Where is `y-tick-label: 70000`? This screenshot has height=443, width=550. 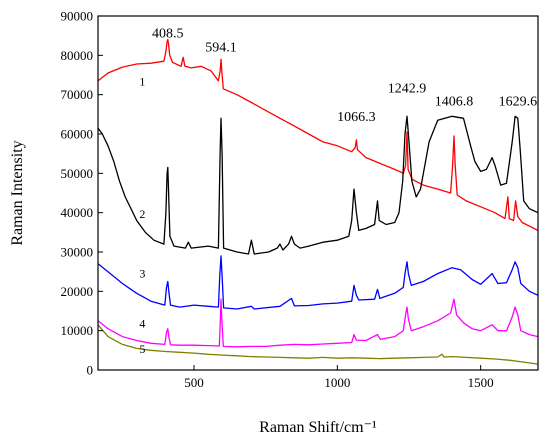
y-tick-label: 70000 is located at coordinates (77, 94).